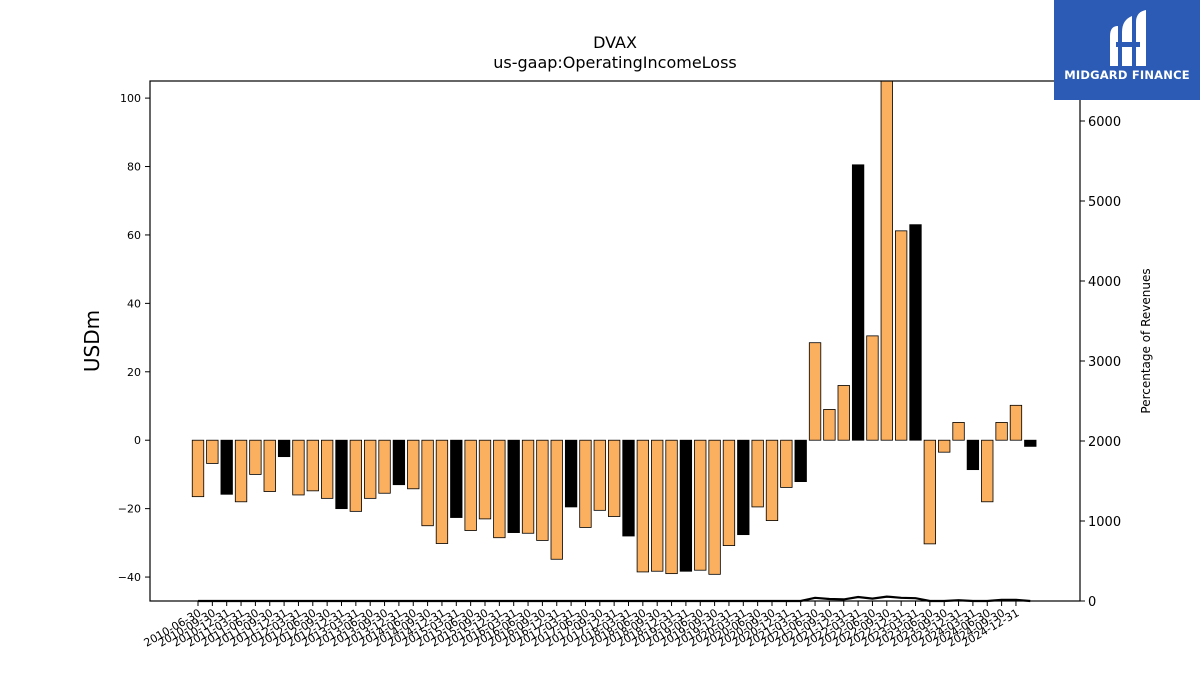 This screenshot has height=675, width=1200. Describe the element at coordinates (1104, 282) in the screenshot. I see `right-tick-label: 4000` at that location.